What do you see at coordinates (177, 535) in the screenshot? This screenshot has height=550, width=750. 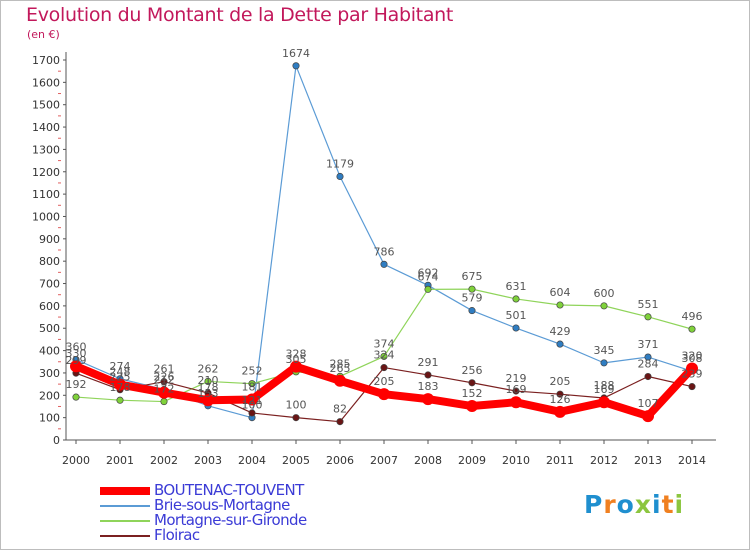 I see `legend-label: Floirac` at bounding box center [177, 535].